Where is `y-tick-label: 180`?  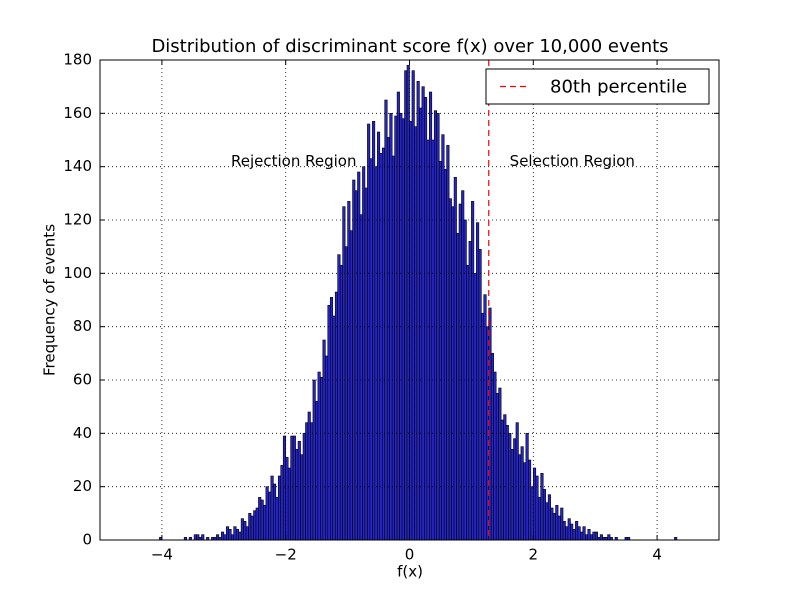
y-tick-label: 180 is located at coordinates (77, 60).